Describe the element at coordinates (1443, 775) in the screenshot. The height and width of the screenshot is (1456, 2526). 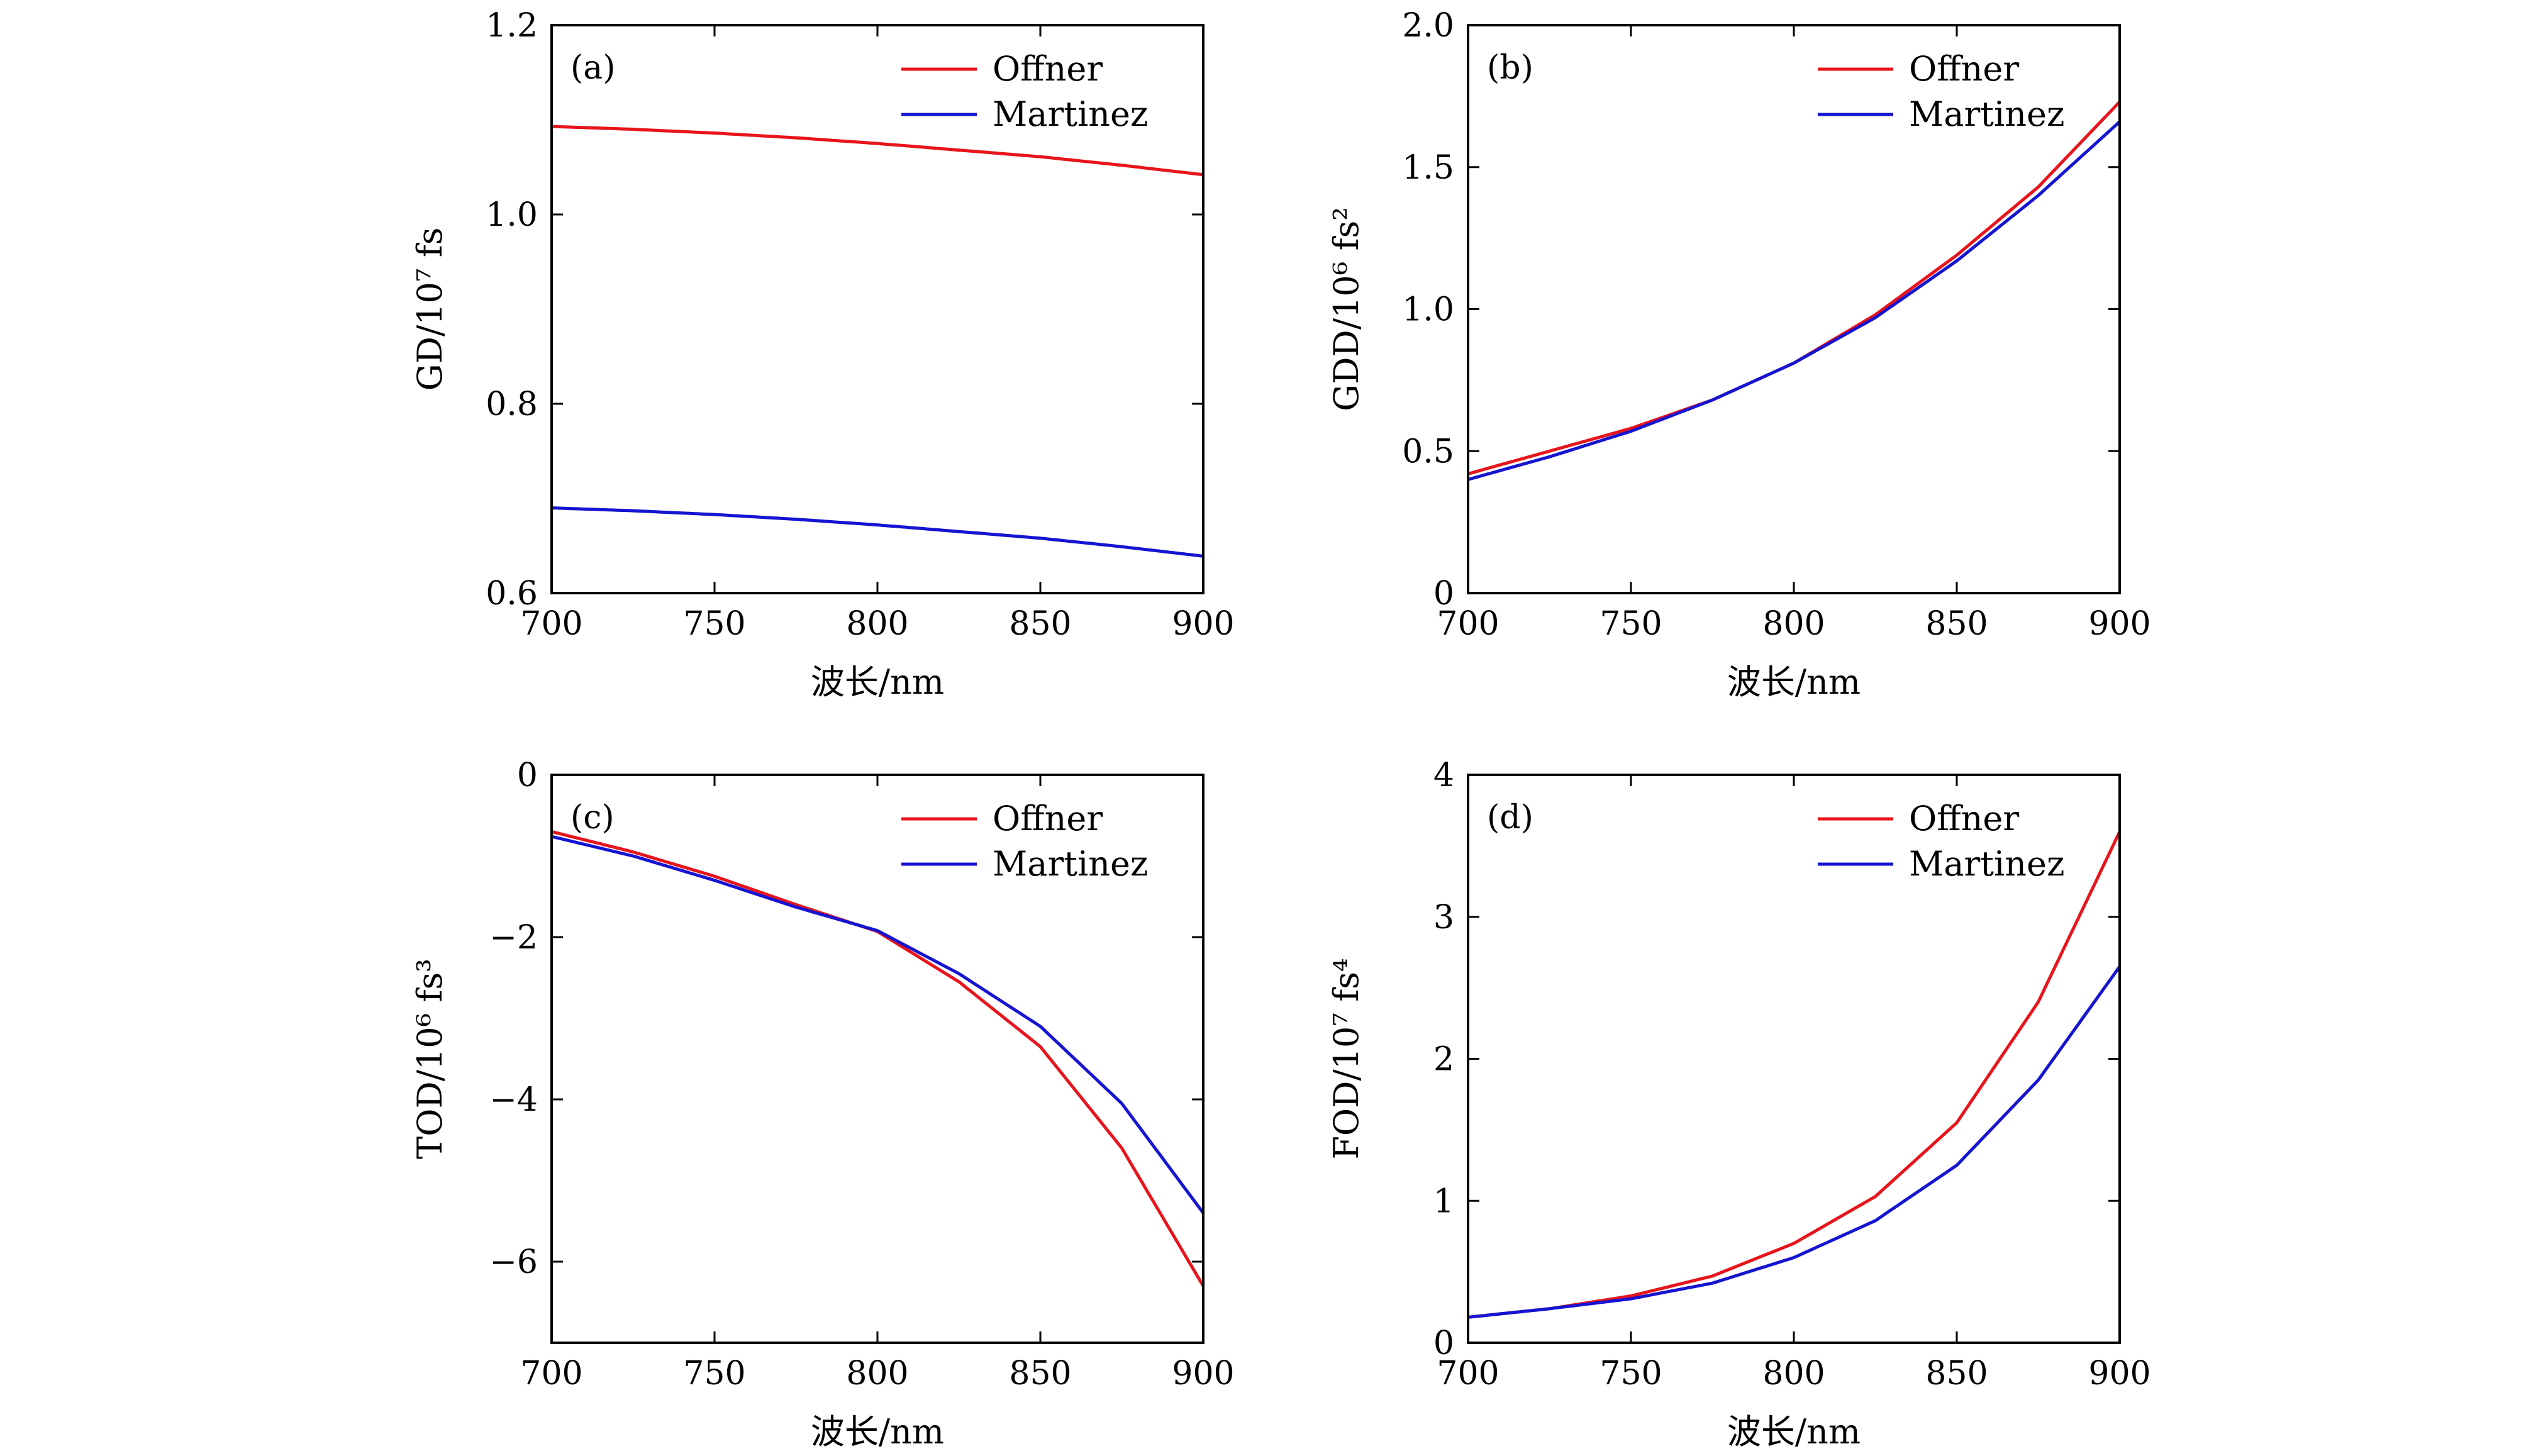
I see `y-tick-label: 4` at that location.